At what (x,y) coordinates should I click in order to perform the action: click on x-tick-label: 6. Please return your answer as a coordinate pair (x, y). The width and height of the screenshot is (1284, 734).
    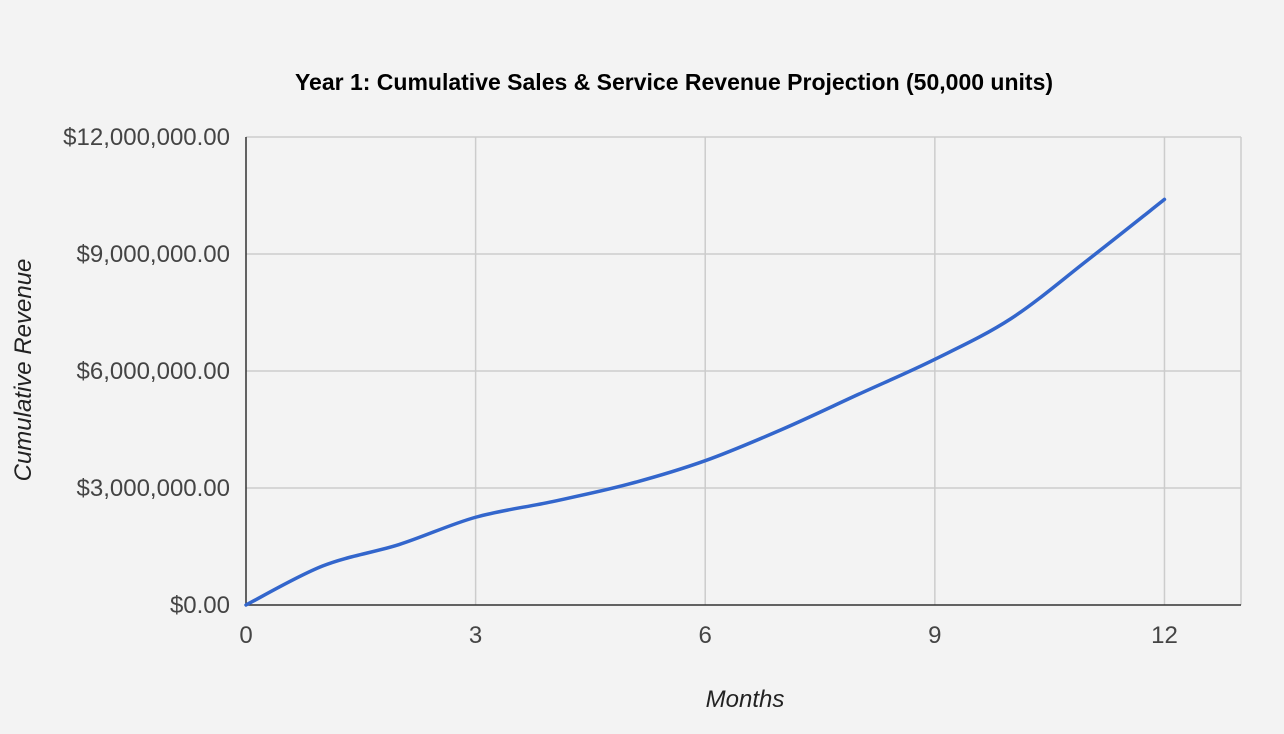
    Looking at the image, I should click on (705, 635).